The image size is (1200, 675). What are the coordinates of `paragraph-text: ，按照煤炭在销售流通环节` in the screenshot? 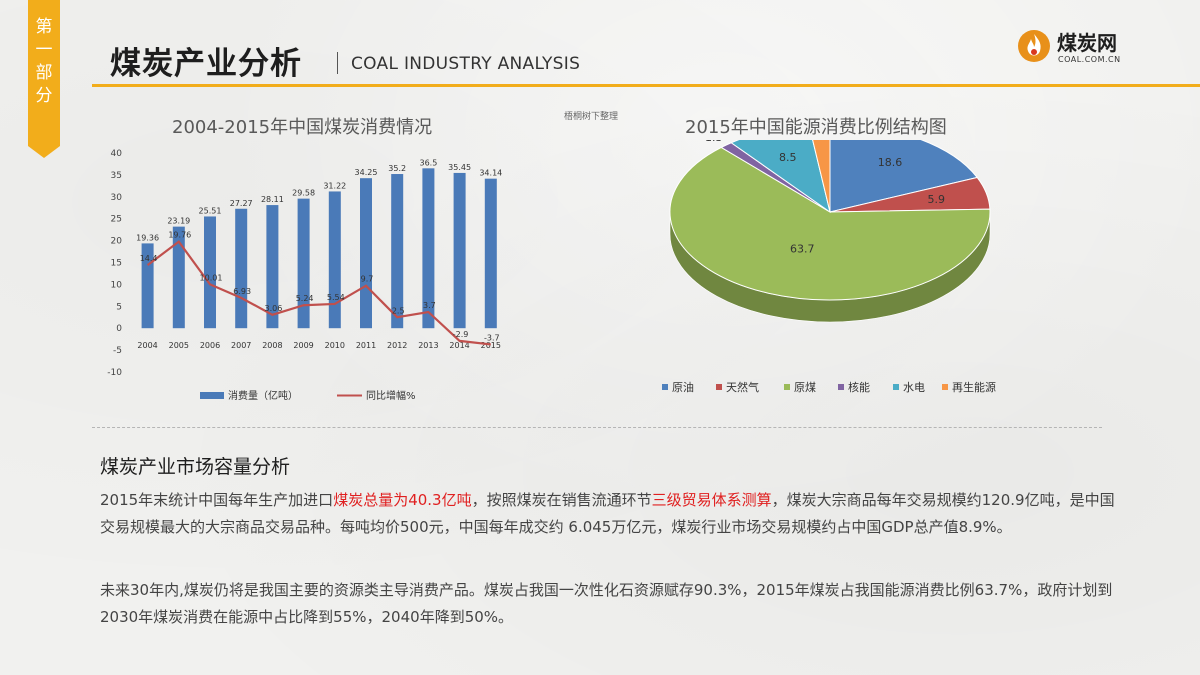 It's located at (561, 500).